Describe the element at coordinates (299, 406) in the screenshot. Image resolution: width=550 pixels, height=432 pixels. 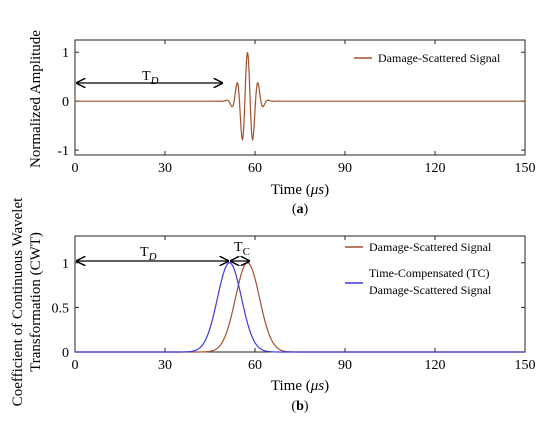
I see `panel-label-b: (b)` at that location.